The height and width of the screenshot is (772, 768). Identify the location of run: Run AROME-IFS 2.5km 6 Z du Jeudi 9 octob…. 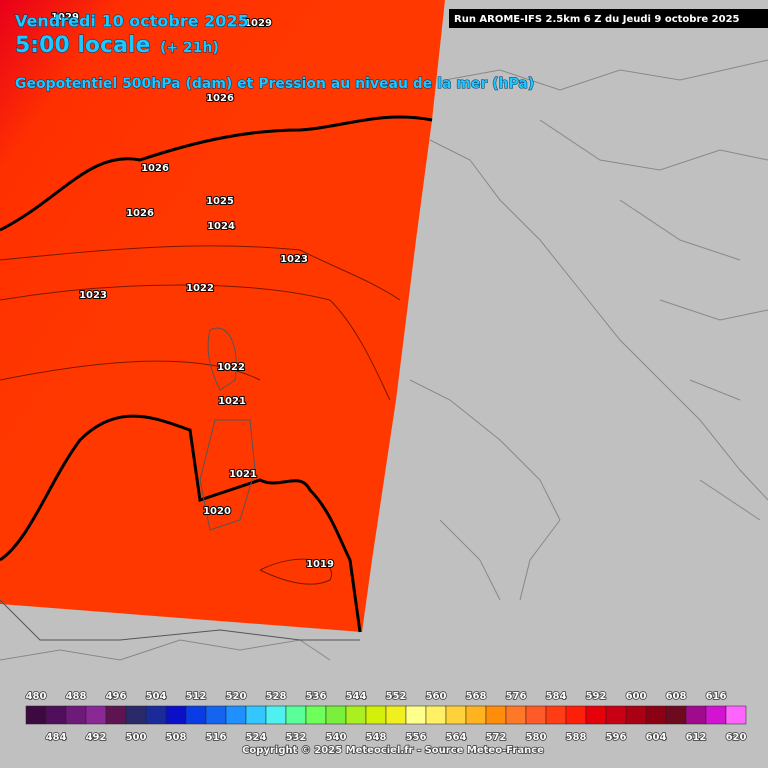
(597, 19).